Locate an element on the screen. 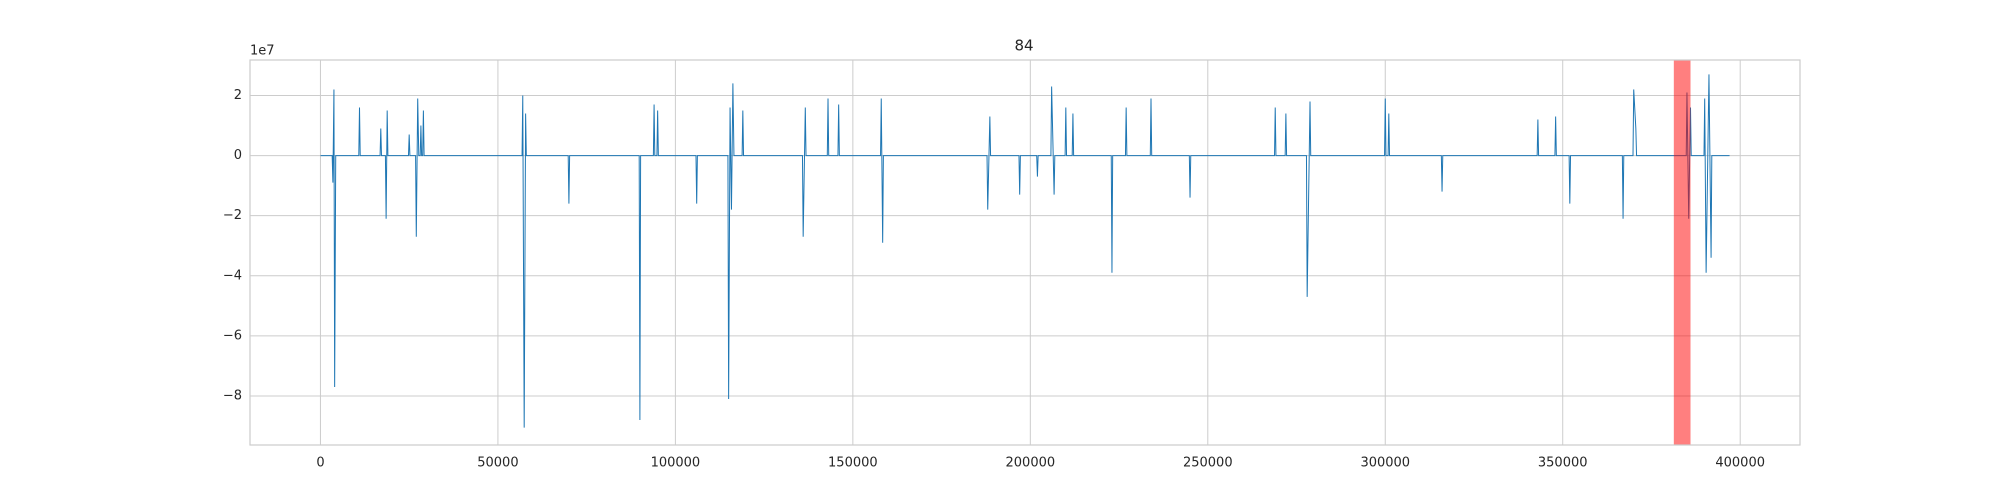 Image resolution: width=2000 pixels, height=504 pixels. highlight-span is located at coordinates (1682, 252).